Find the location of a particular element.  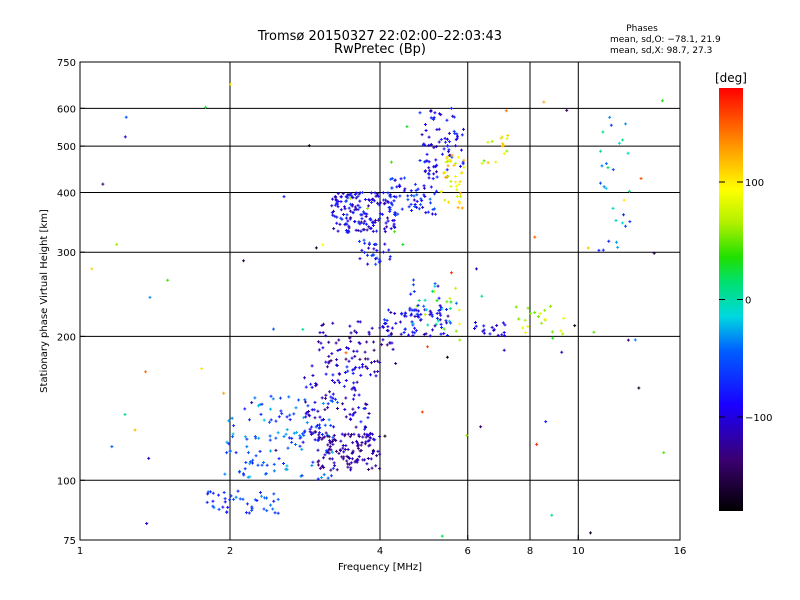

y-tick-label: 750 is located at coordinates (66, 63).